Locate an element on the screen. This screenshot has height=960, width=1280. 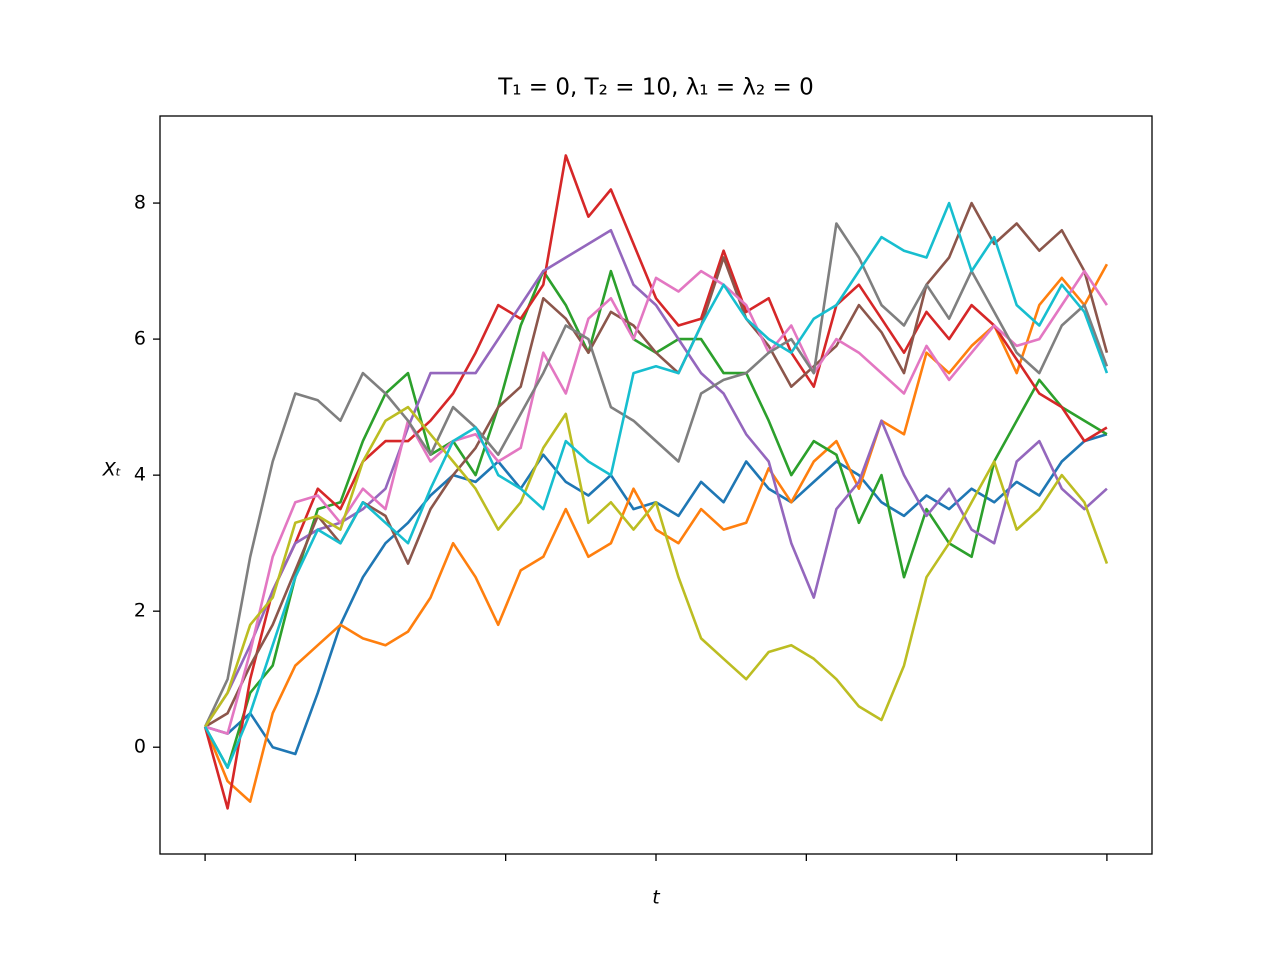
y-tick-label: 4 is located at coordinates (140, 475).